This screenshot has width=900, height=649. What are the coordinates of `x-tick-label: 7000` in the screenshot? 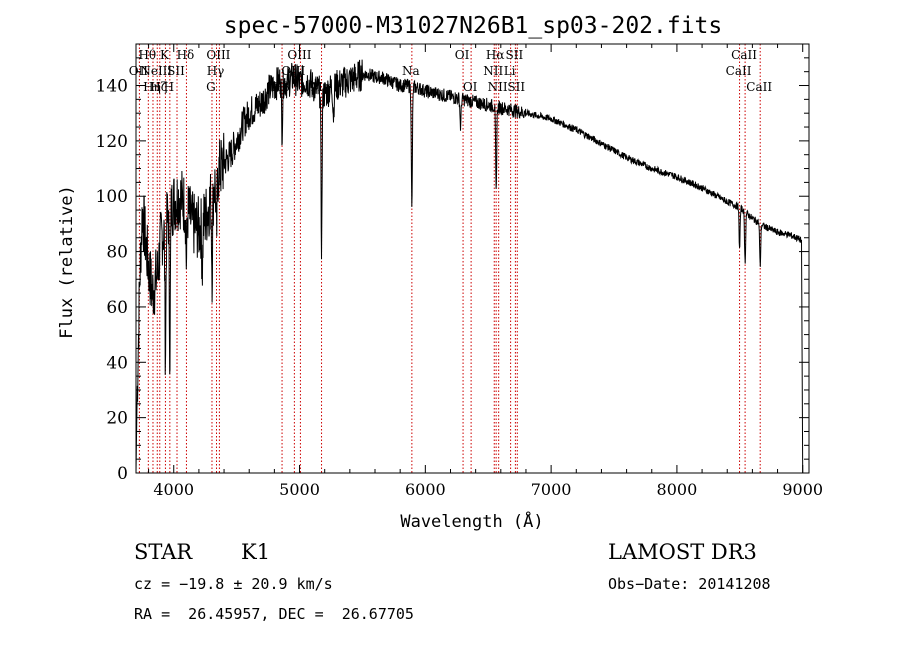 It's located at (551, 489).